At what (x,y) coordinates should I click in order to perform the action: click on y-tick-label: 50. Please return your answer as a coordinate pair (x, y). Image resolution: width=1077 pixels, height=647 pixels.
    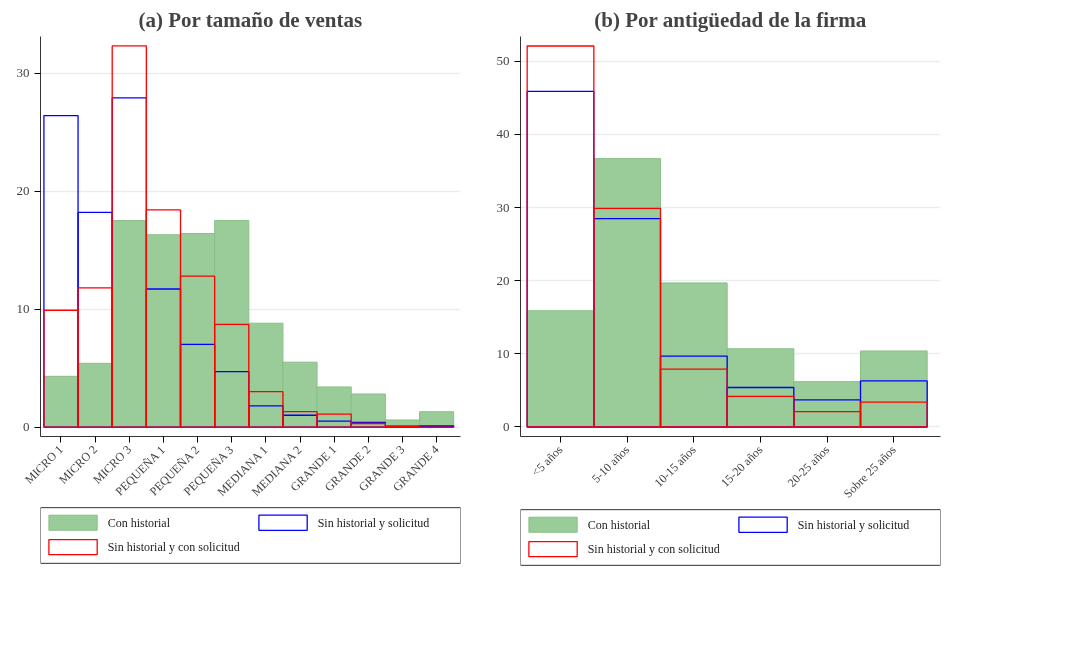
    Looking at the image, I should click on (503, 61).